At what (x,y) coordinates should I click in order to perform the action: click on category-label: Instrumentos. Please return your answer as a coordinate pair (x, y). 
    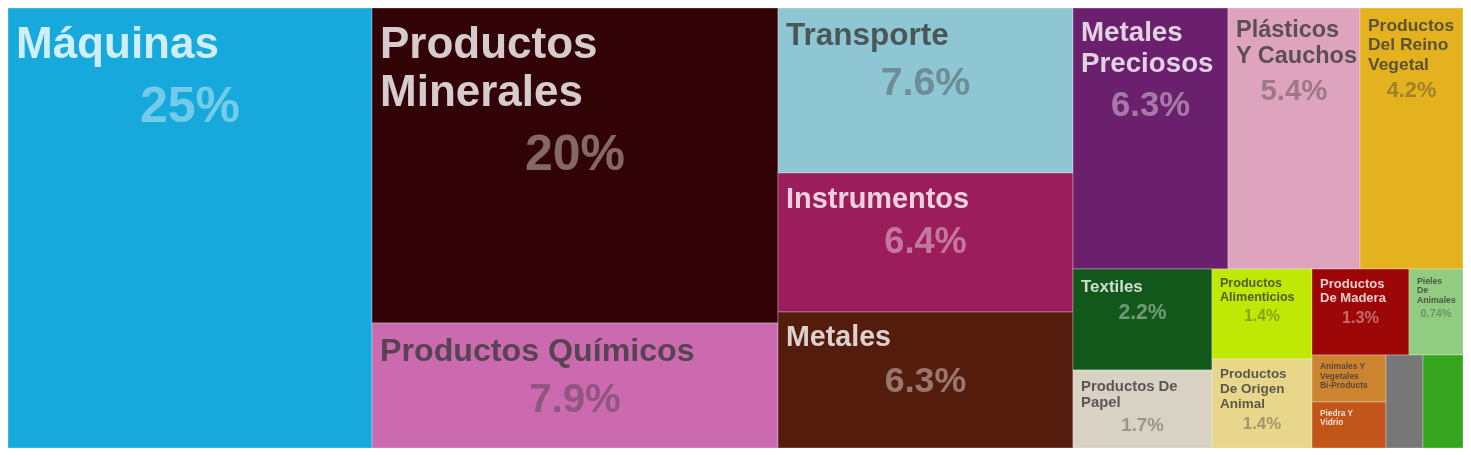
    Looking at the image, I should click on (878, 197).